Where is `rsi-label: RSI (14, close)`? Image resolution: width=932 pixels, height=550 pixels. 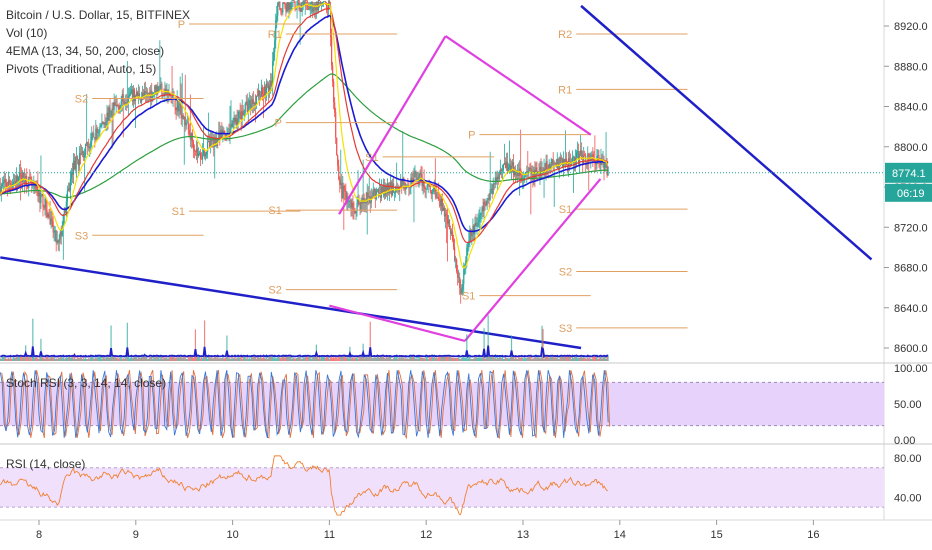 rsi-label: RSI (14, close) is located at coordinates (46, 464).